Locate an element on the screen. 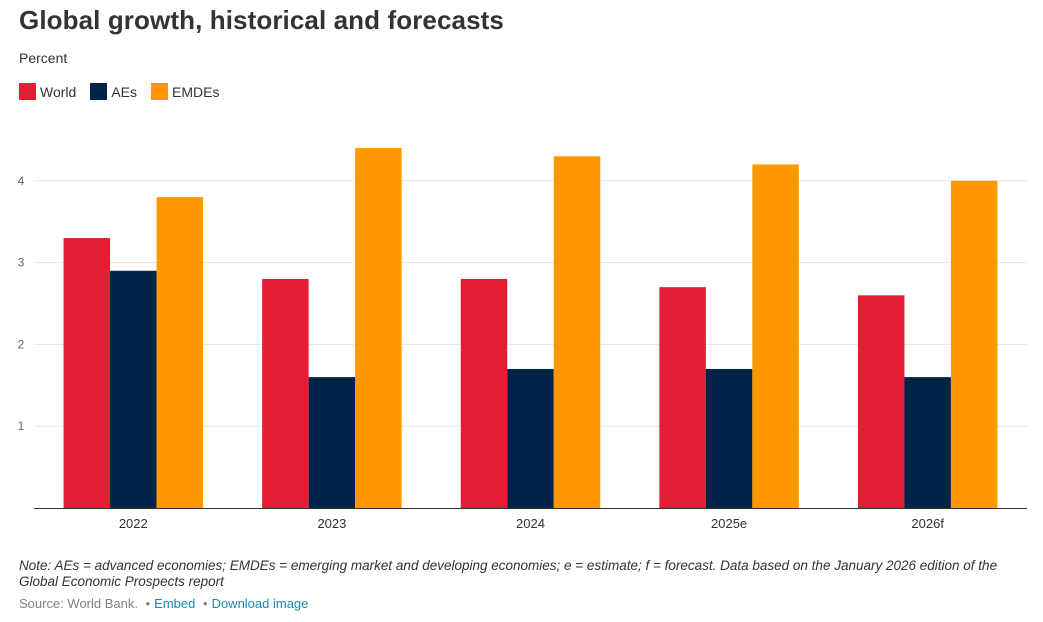 The width and height of the screenshot is (1043, 622). bar-aes-2026f is located at coordinates (927, 442).